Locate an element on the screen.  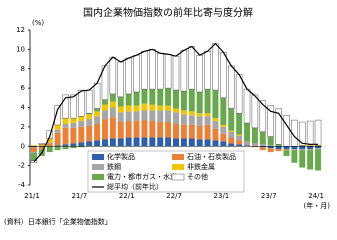
y-tick-label: 6 is located at coordinates (23, 88).